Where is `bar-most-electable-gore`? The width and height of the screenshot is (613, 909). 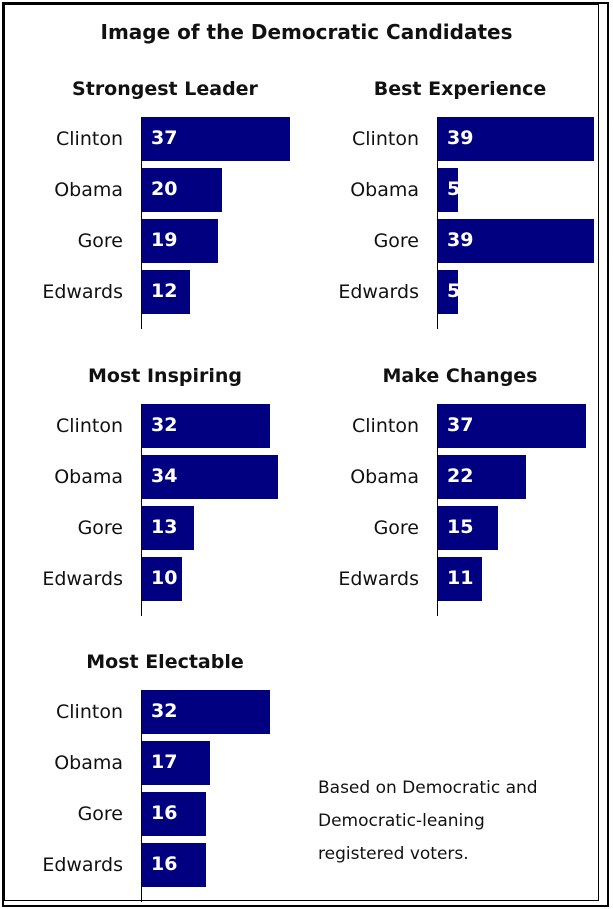 bar-most-electable-gore is located at coordinates (174, 814).